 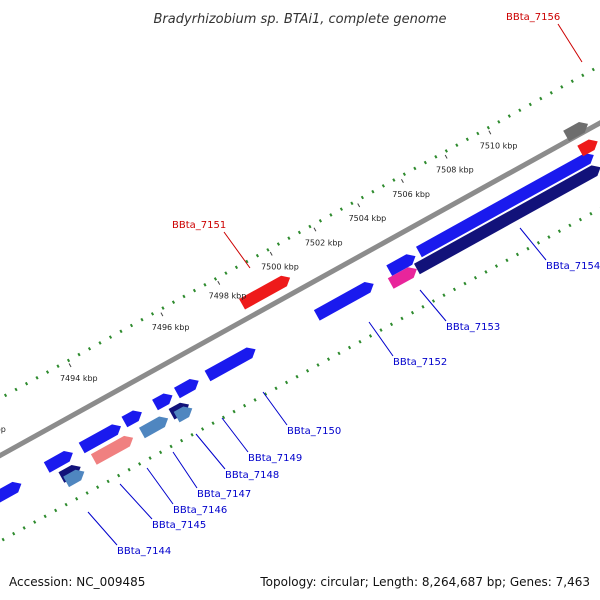 I want to click on gene-label-bbta_7156: BBta_7156, so click(x=533, y=17).